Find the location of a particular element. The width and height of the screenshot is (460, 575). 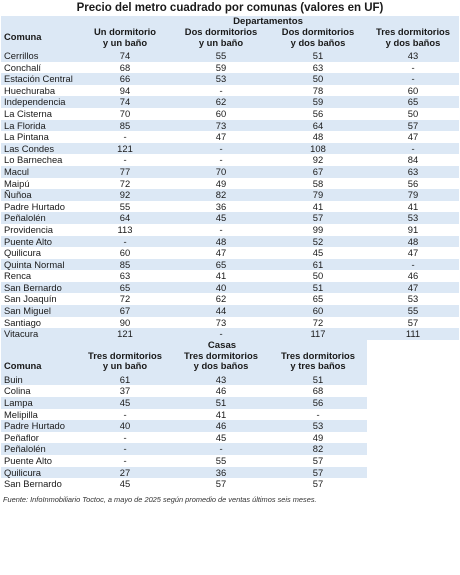

dept-value-cell: 85 is located at coordinates (125, 264).